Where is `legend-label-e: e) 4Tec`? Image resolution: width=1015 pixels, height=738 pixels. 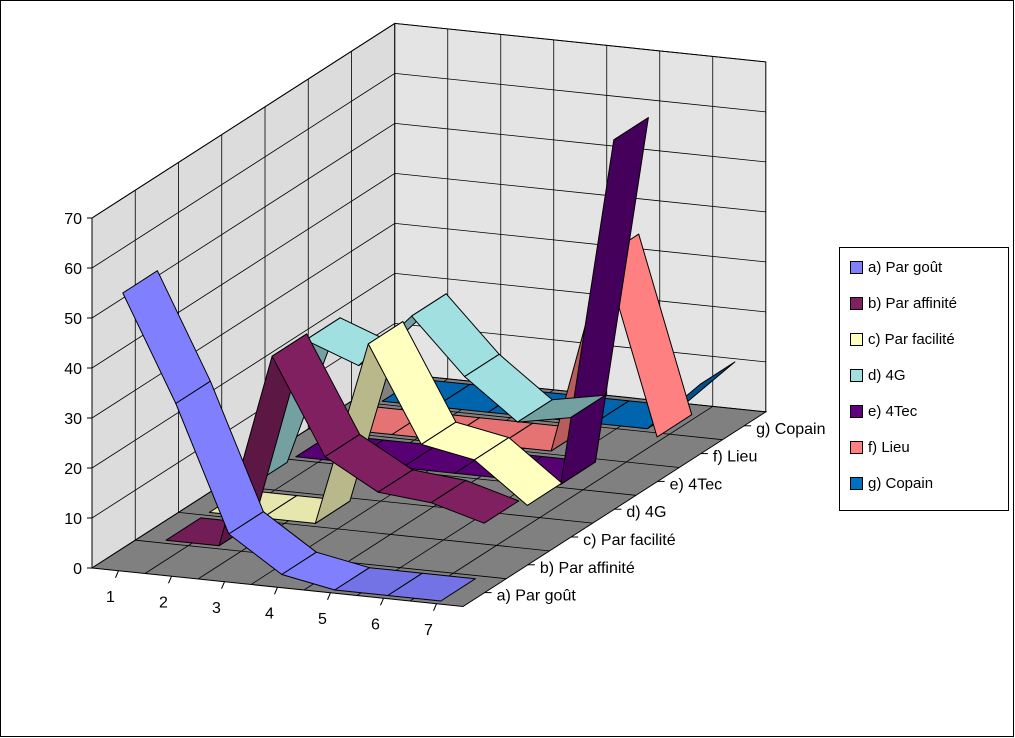
legend-label-e: e) 4Tec is located at coordinates (893, 411).